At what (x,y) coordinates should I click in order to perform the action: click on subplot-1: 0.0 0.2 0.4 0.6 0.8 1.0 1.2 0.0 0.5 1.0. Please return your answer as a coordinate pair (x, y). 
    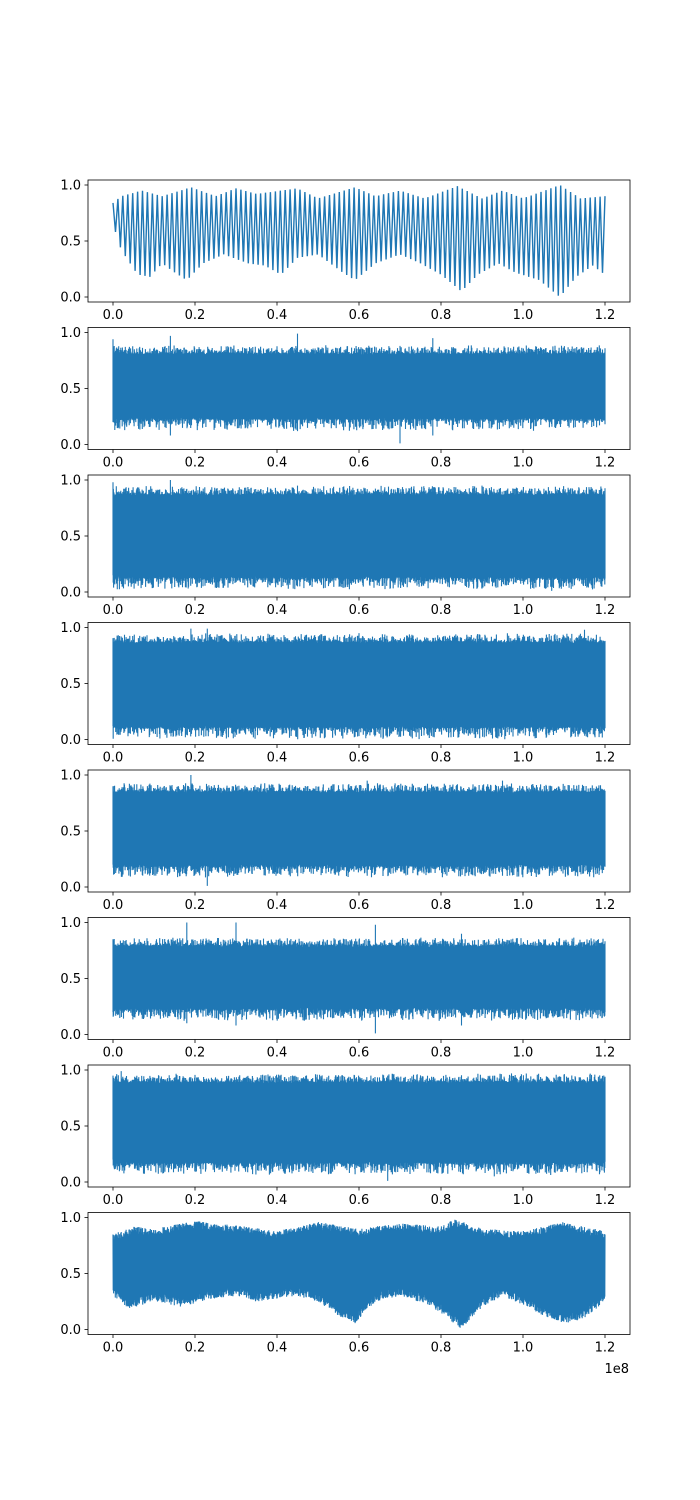
    Looking at the image, I should click on (345, 251).